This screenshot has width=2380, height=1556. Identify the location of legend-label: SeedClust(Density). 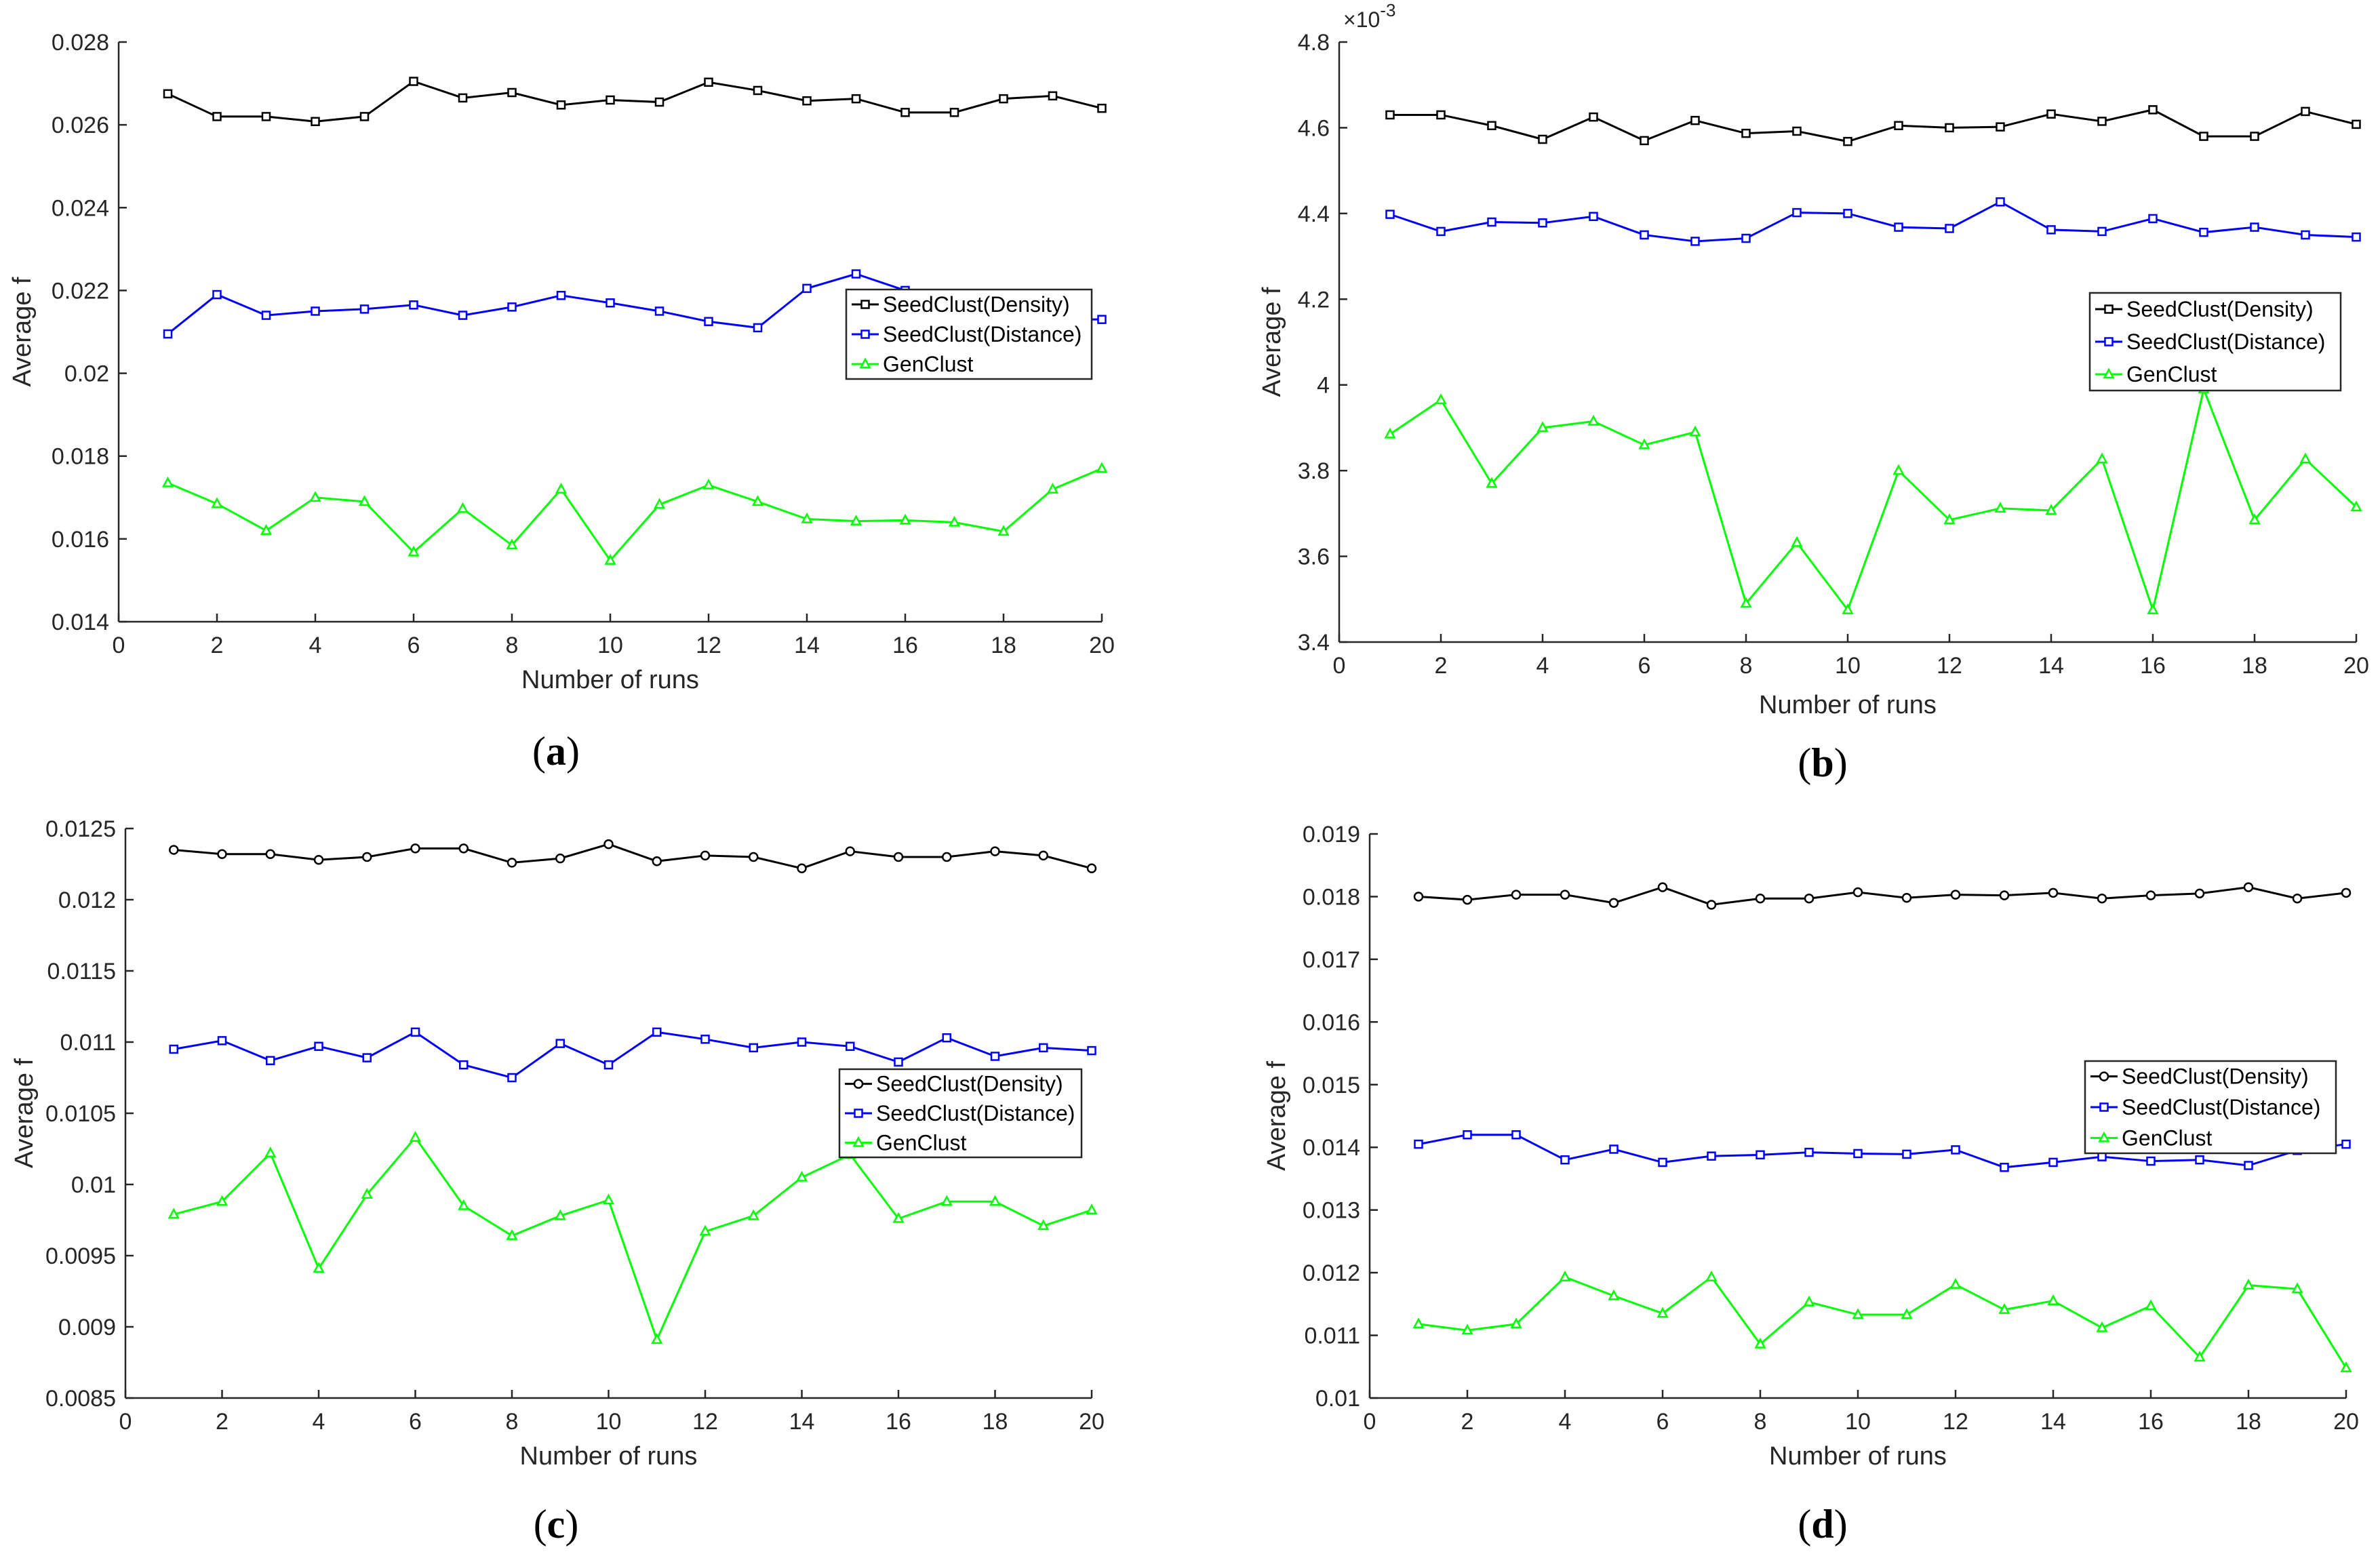
(2220, 309).